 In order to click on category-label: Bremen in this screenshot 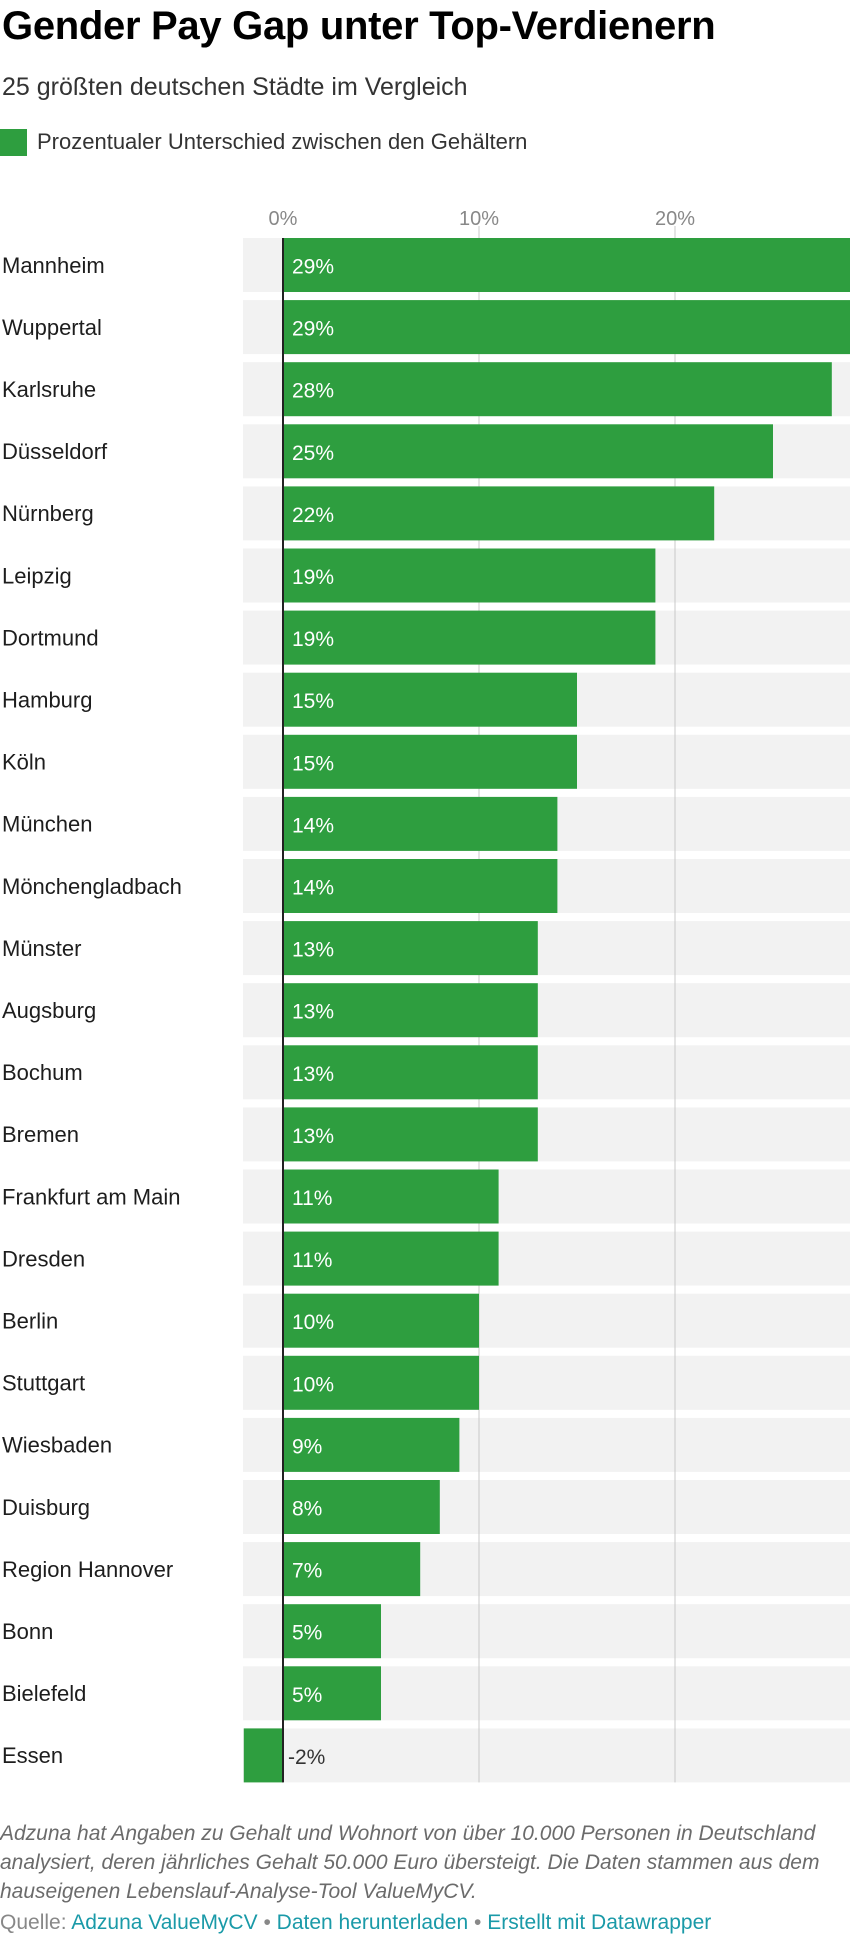, I will do `click(40, 1134)`.